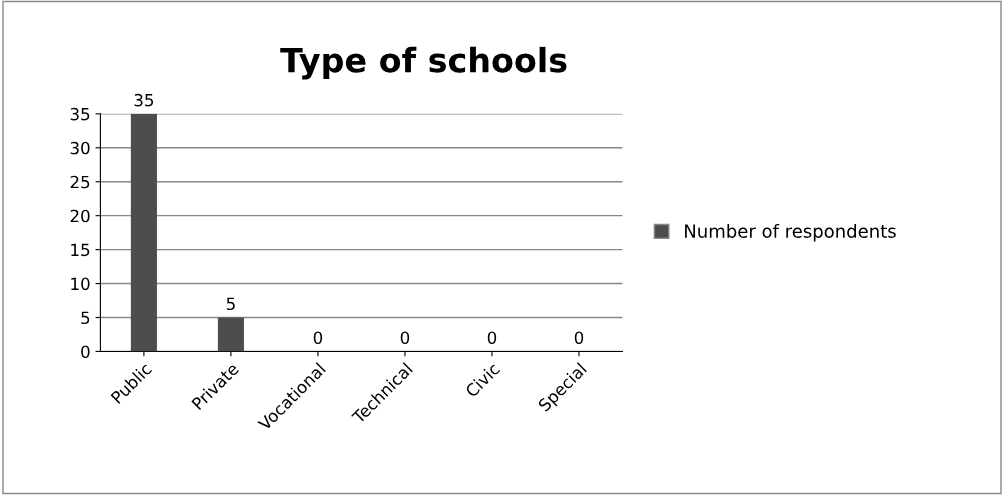 The image size is (1004, 495). Describe the element at coordinates (85, 318) in the screenshot. I see `y-tick-label: 5` at that location.